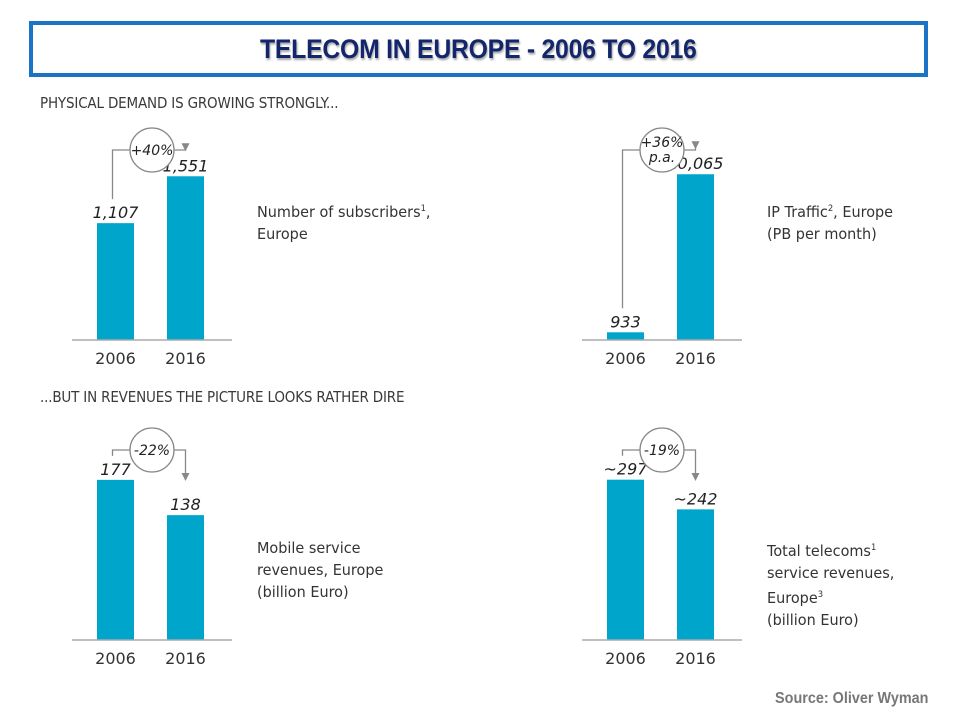  I want to click on title-box: TELECOM IN EUROPE - 2006 TO 2016, so click(478, 49).